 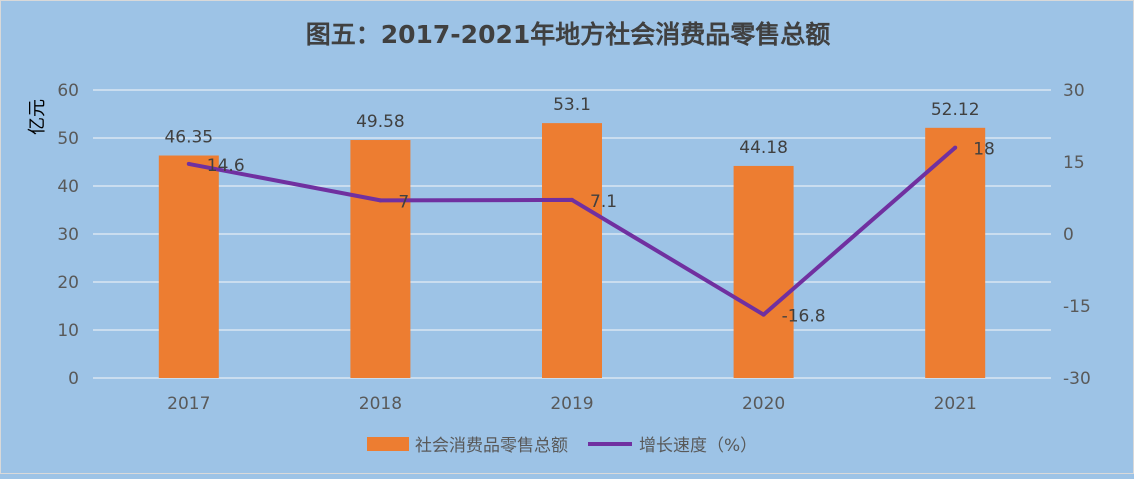 I want to click on line-data-label: -16.8, so click(x=804, y=317).